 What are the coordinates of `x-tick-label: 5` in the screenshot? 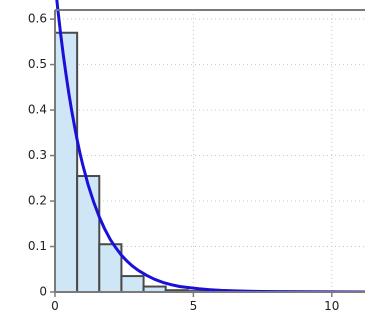 It's located at (194, 306).